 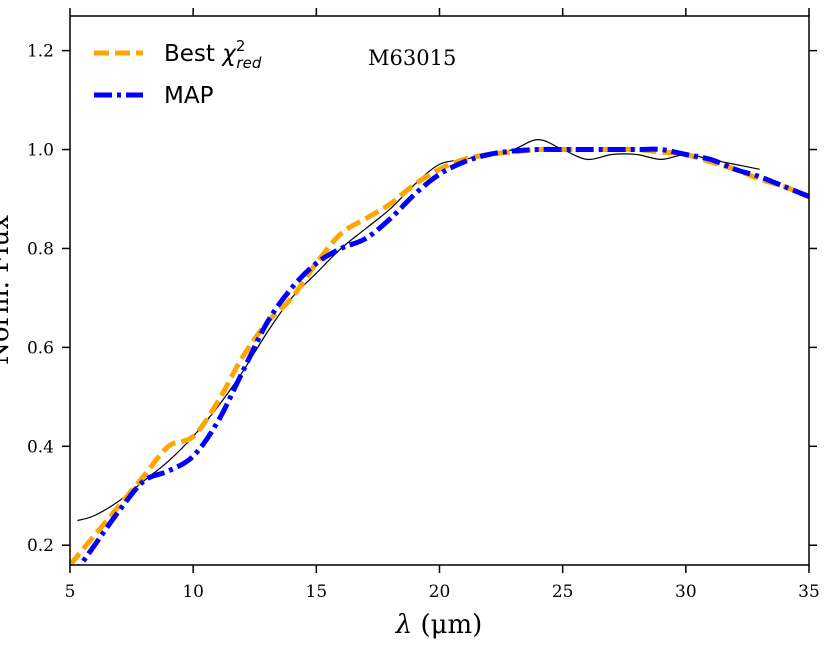 What do you see at coordinates (439, 625) in the screenshot?
I see `x-axis-label: λ (μm)` at bounding box center [439, 625].